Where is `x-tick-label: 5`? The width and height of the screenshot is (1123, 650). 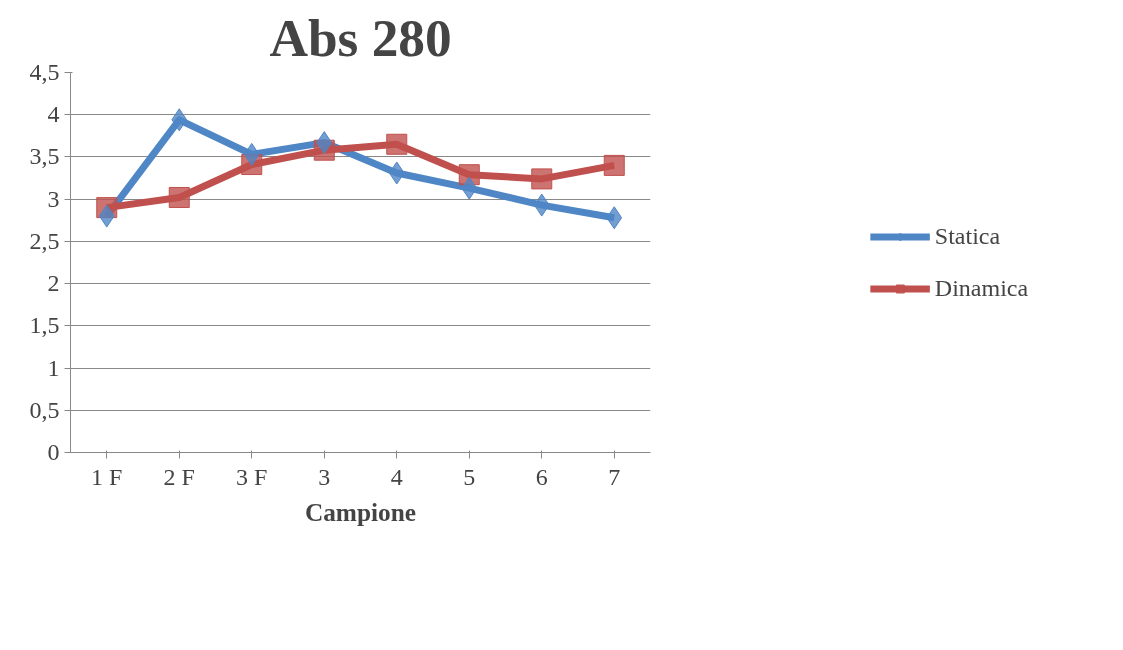
x-tick-label: 5 is located at coordinates (469, 476).